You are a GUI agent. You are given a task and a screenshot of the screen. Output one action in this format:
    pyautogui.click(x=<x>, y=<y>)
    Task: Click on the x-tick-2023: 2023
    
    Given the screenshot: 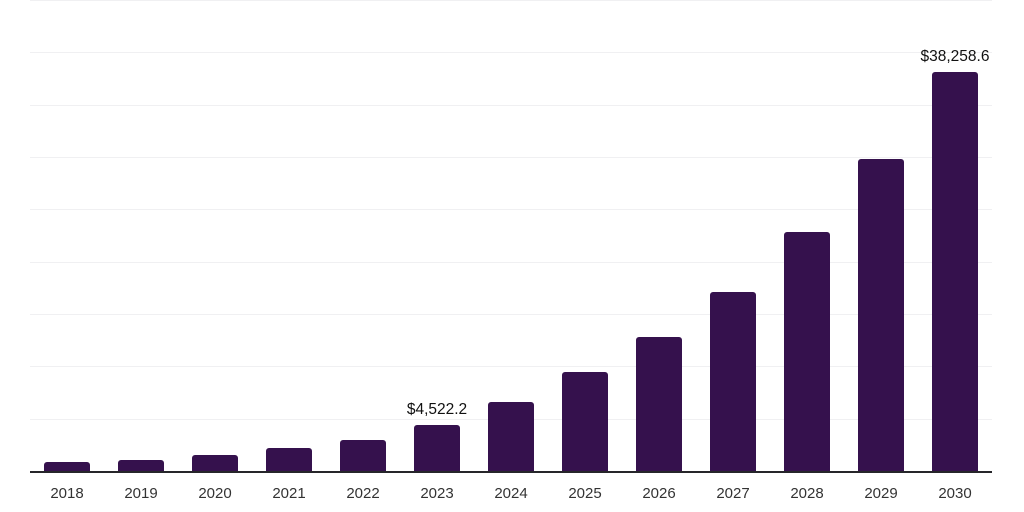 What is the action you would take?
    pyautogui.click(x=437, y=493)
    